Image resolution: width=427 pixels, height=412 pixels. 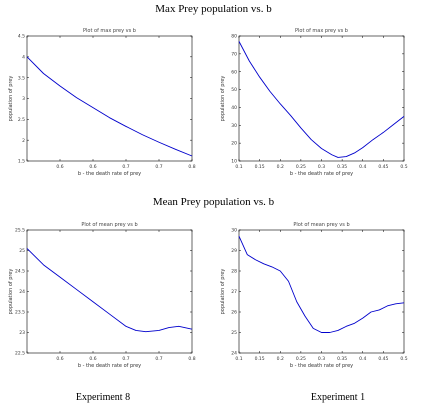 What do you see at coordinates (21, 162) in the screenshot?
I see `y-tick-label: 1.5` at bounding box center [21, 162].